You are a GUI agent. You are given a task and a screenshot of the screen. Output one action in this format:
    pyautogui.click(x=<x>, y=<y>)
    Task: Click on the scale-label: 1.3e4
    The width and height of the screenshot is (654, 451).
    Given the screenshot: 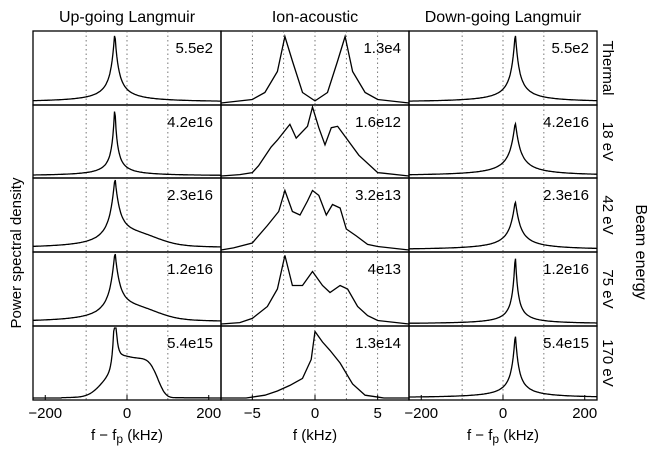 What is the action you would take?
    pyautogui.click(x=382, y=48)
    